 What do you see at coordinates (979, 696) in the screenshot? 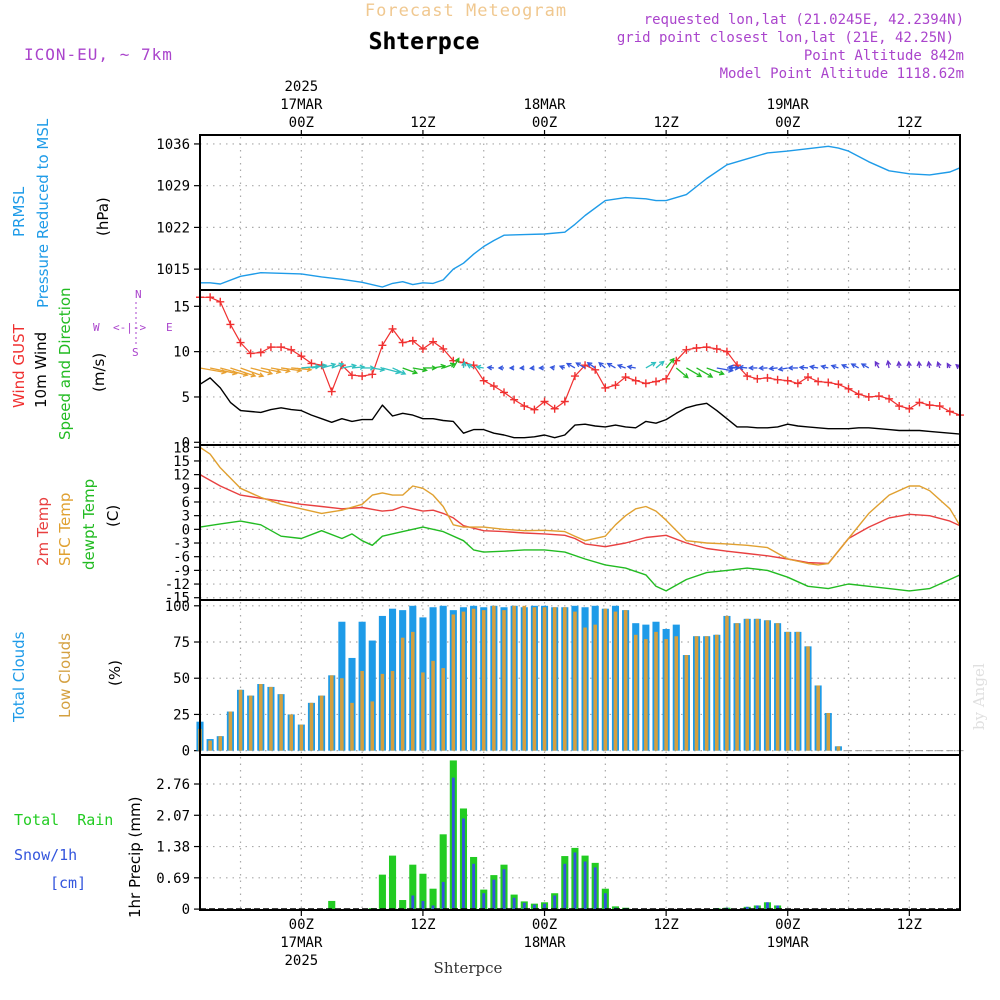
I see `watermark: by Angel` at bounding box center [979, 696].